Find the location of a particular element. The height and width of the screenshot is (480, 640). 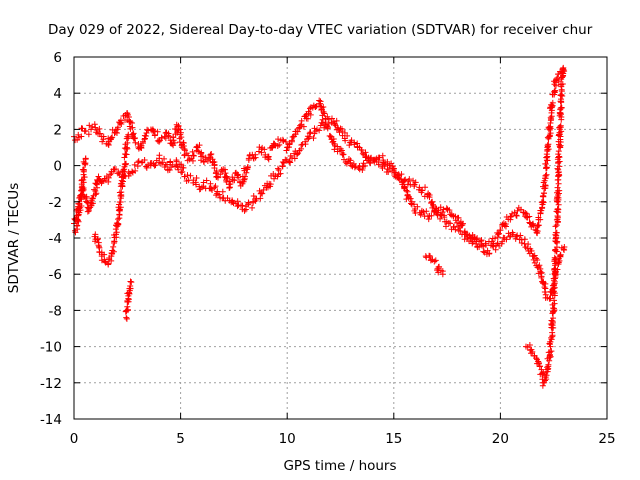

x-axis-label: GPS time / hours is located at coordinates (339, 466).